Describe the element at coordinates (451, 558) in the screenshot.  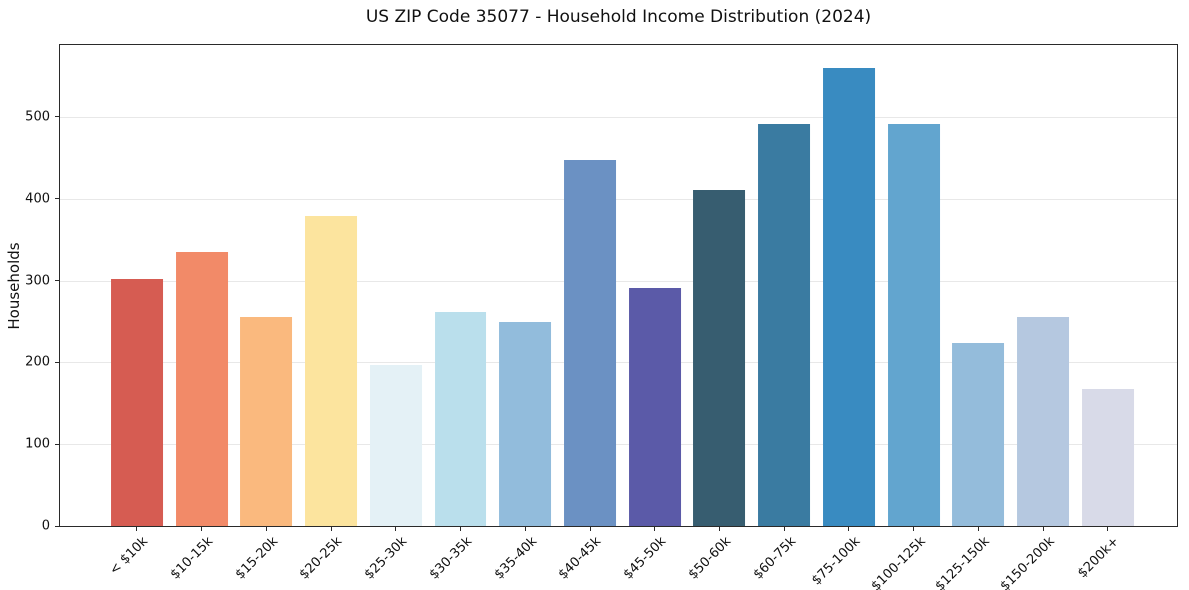
I see `x-tick-label: $30-35k` at that location.